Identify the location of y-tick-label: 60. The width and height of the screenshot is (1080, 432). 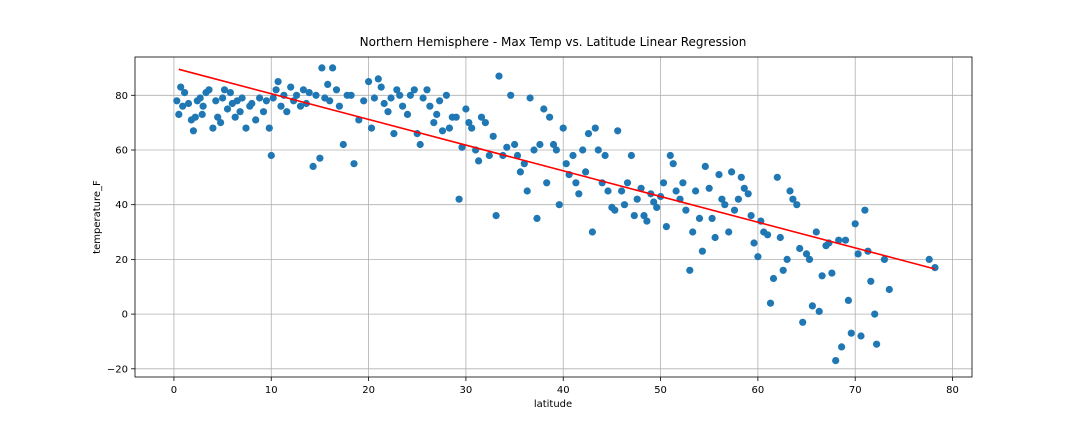
(121, 150).